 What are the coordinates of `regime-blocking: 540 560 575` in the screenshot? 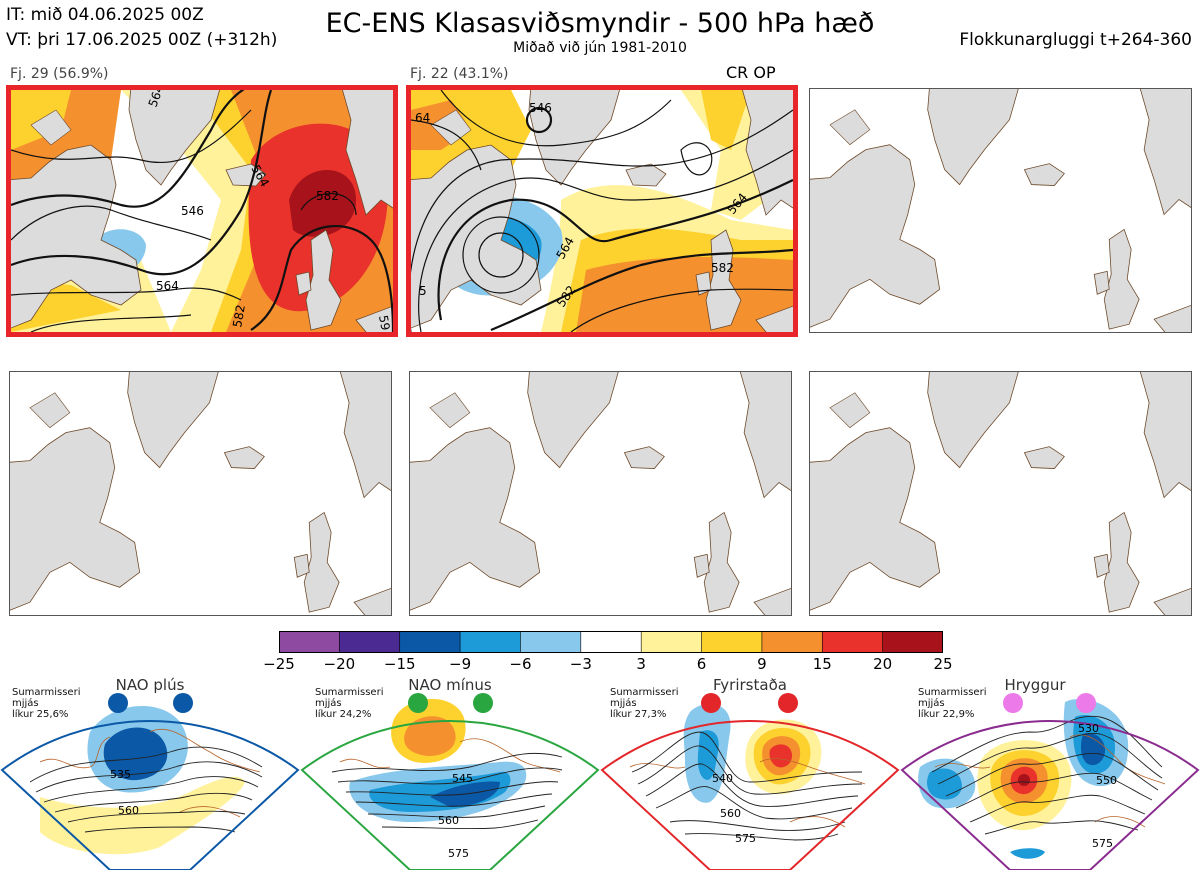 It's located at (750, 771).